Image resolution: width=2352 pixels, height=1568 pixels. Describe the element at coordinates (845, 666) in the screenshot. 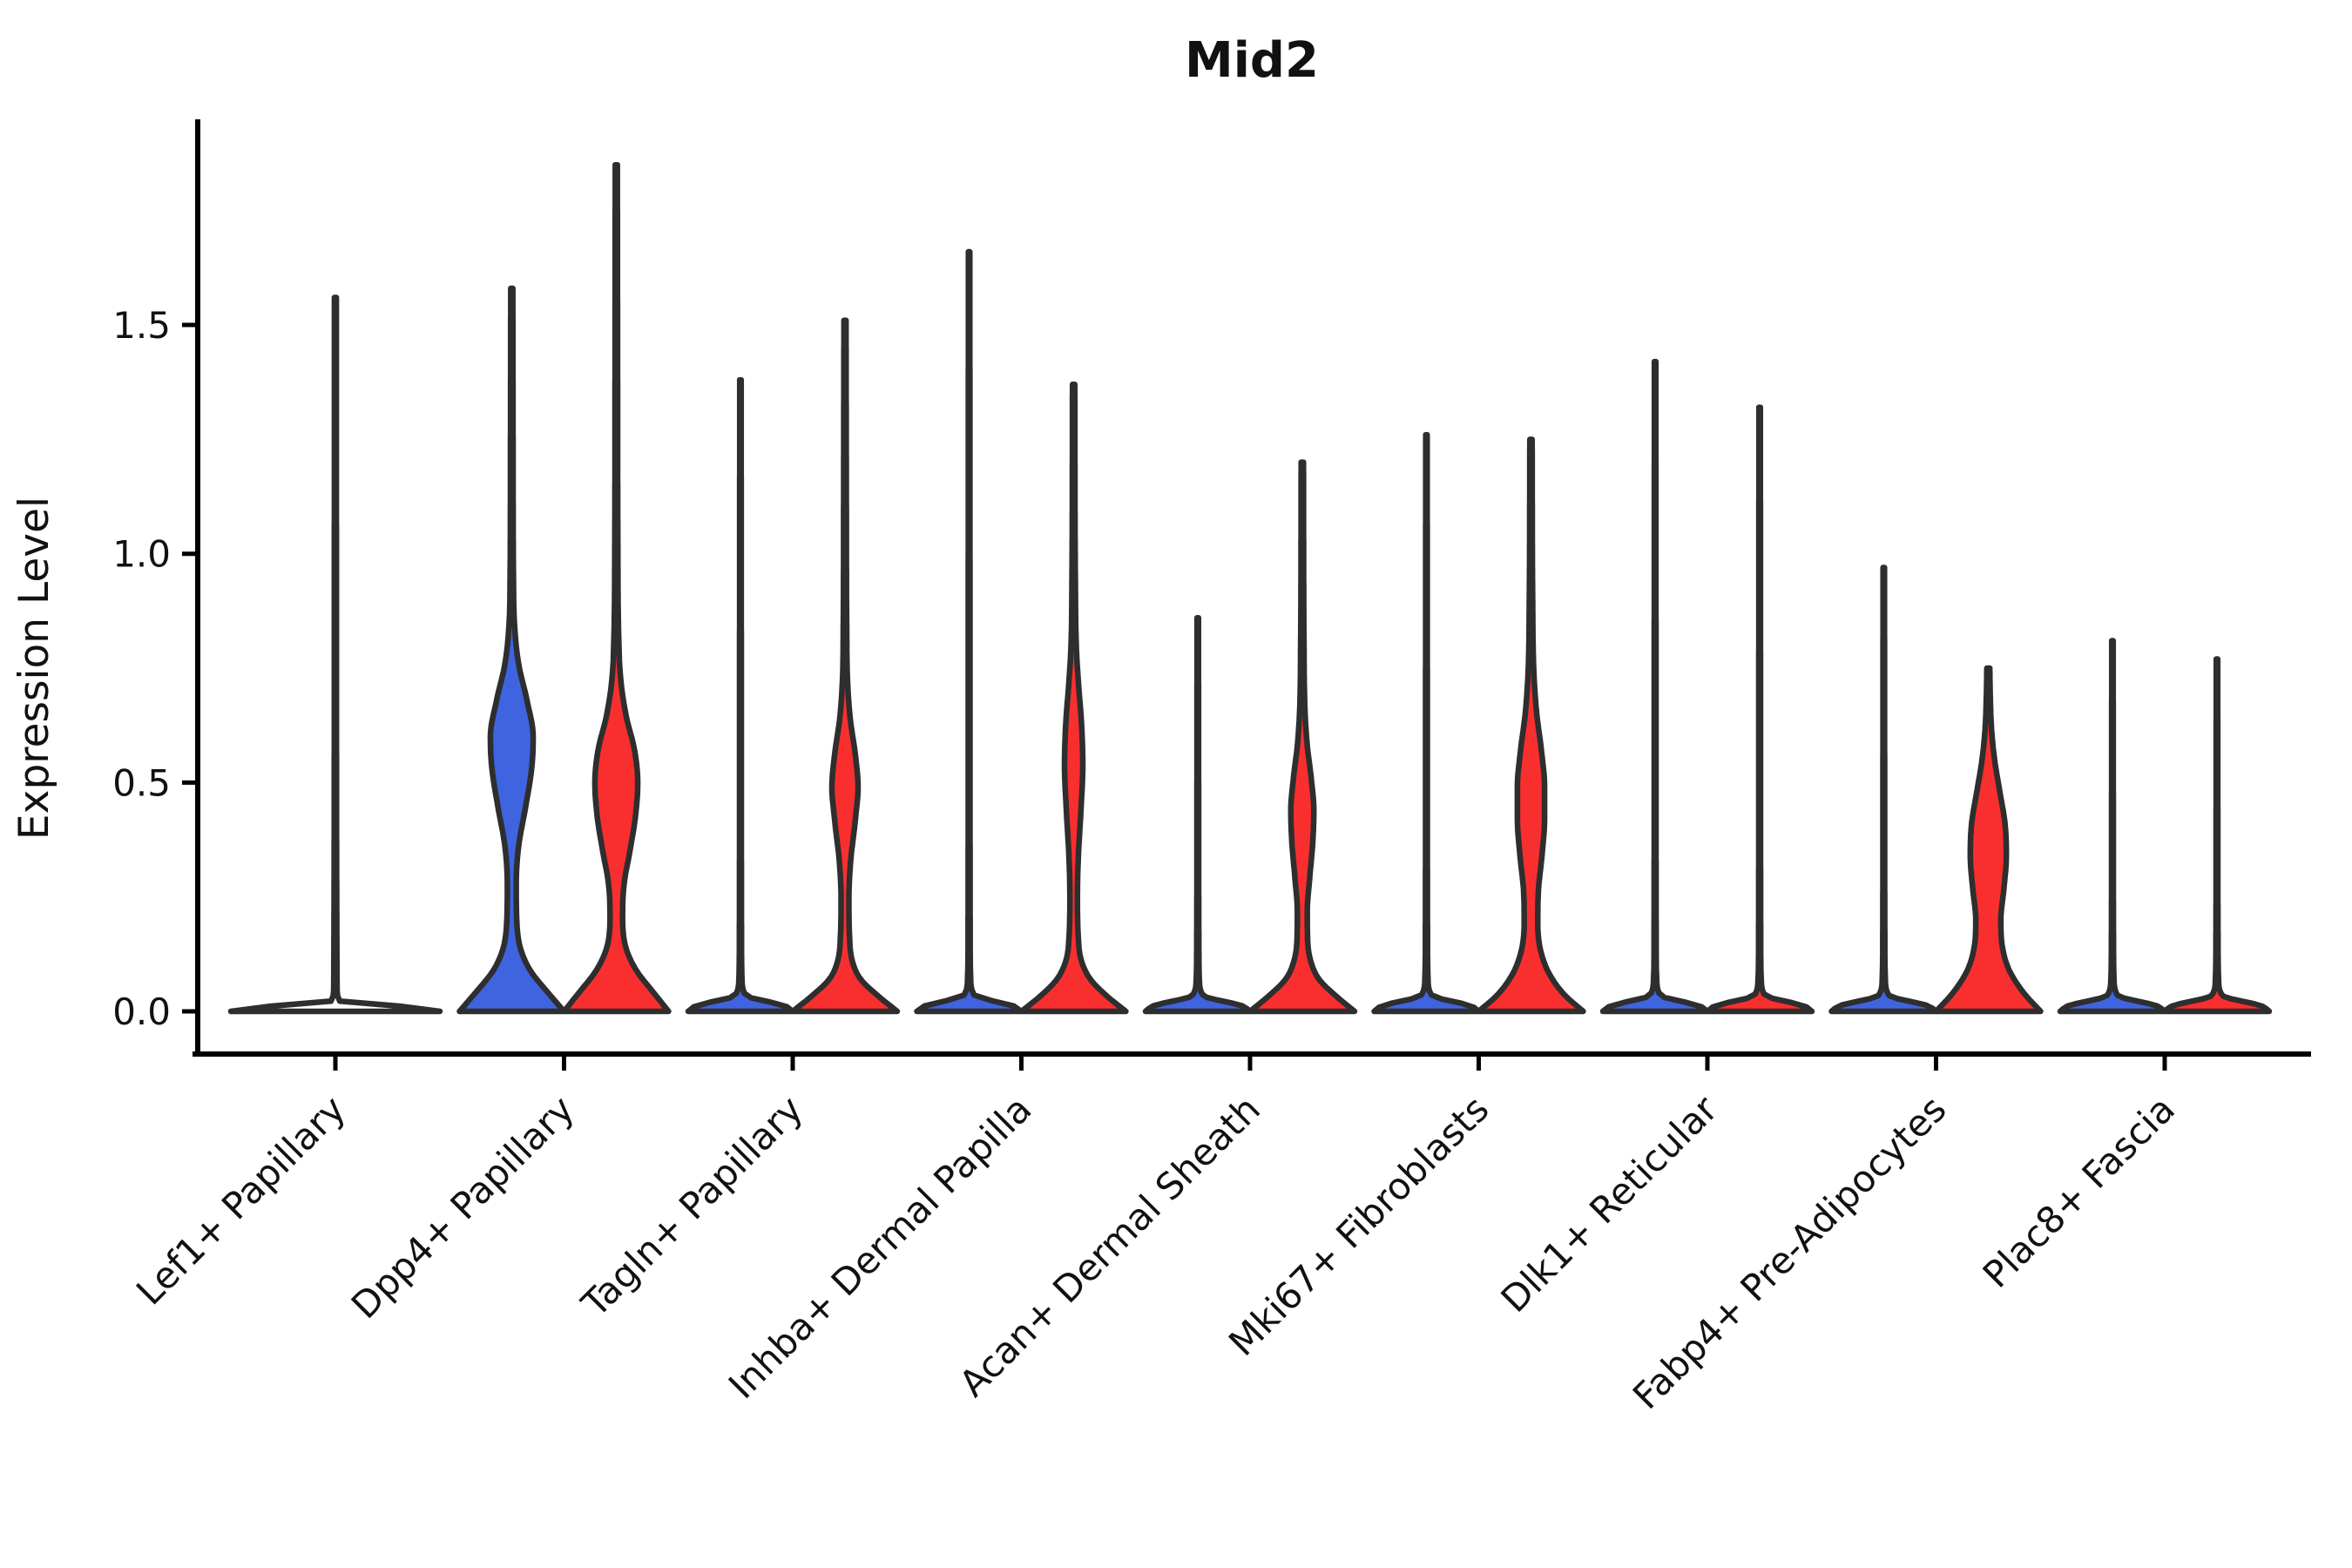

I see `violin-tagln-papillary-right` at that location.